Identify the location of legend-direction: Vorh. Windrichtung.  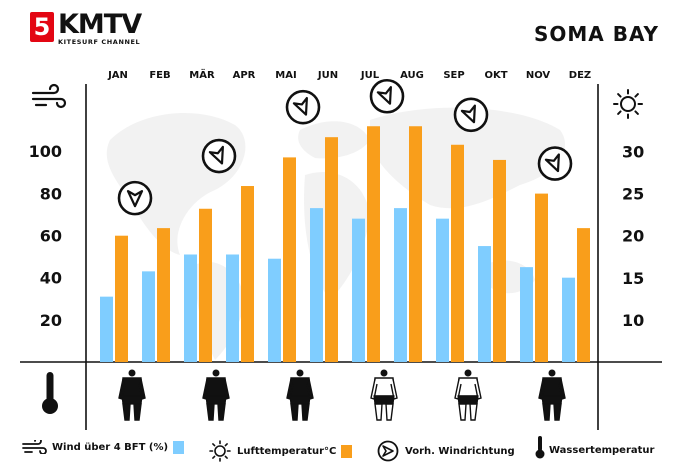
(446, 451).